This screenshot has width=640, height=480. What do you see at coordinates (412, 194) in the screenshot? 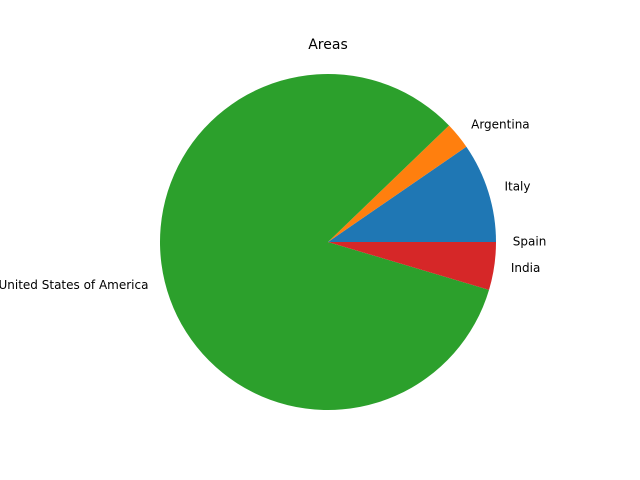
I see `pie-slice-italy` at bounding box center [412, 194].